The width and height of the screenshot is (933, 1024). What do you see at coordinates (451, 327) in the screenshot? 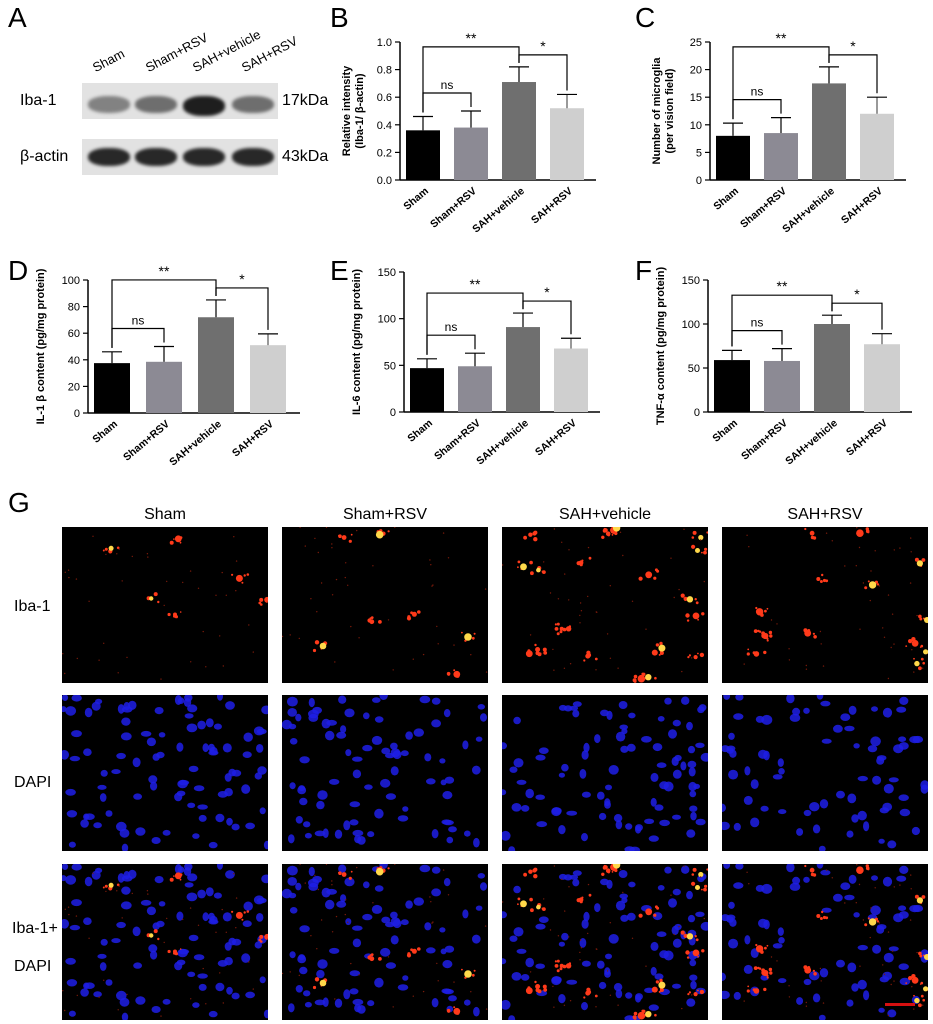
I see `significance-label: ns` at bounding box center [451, 327].